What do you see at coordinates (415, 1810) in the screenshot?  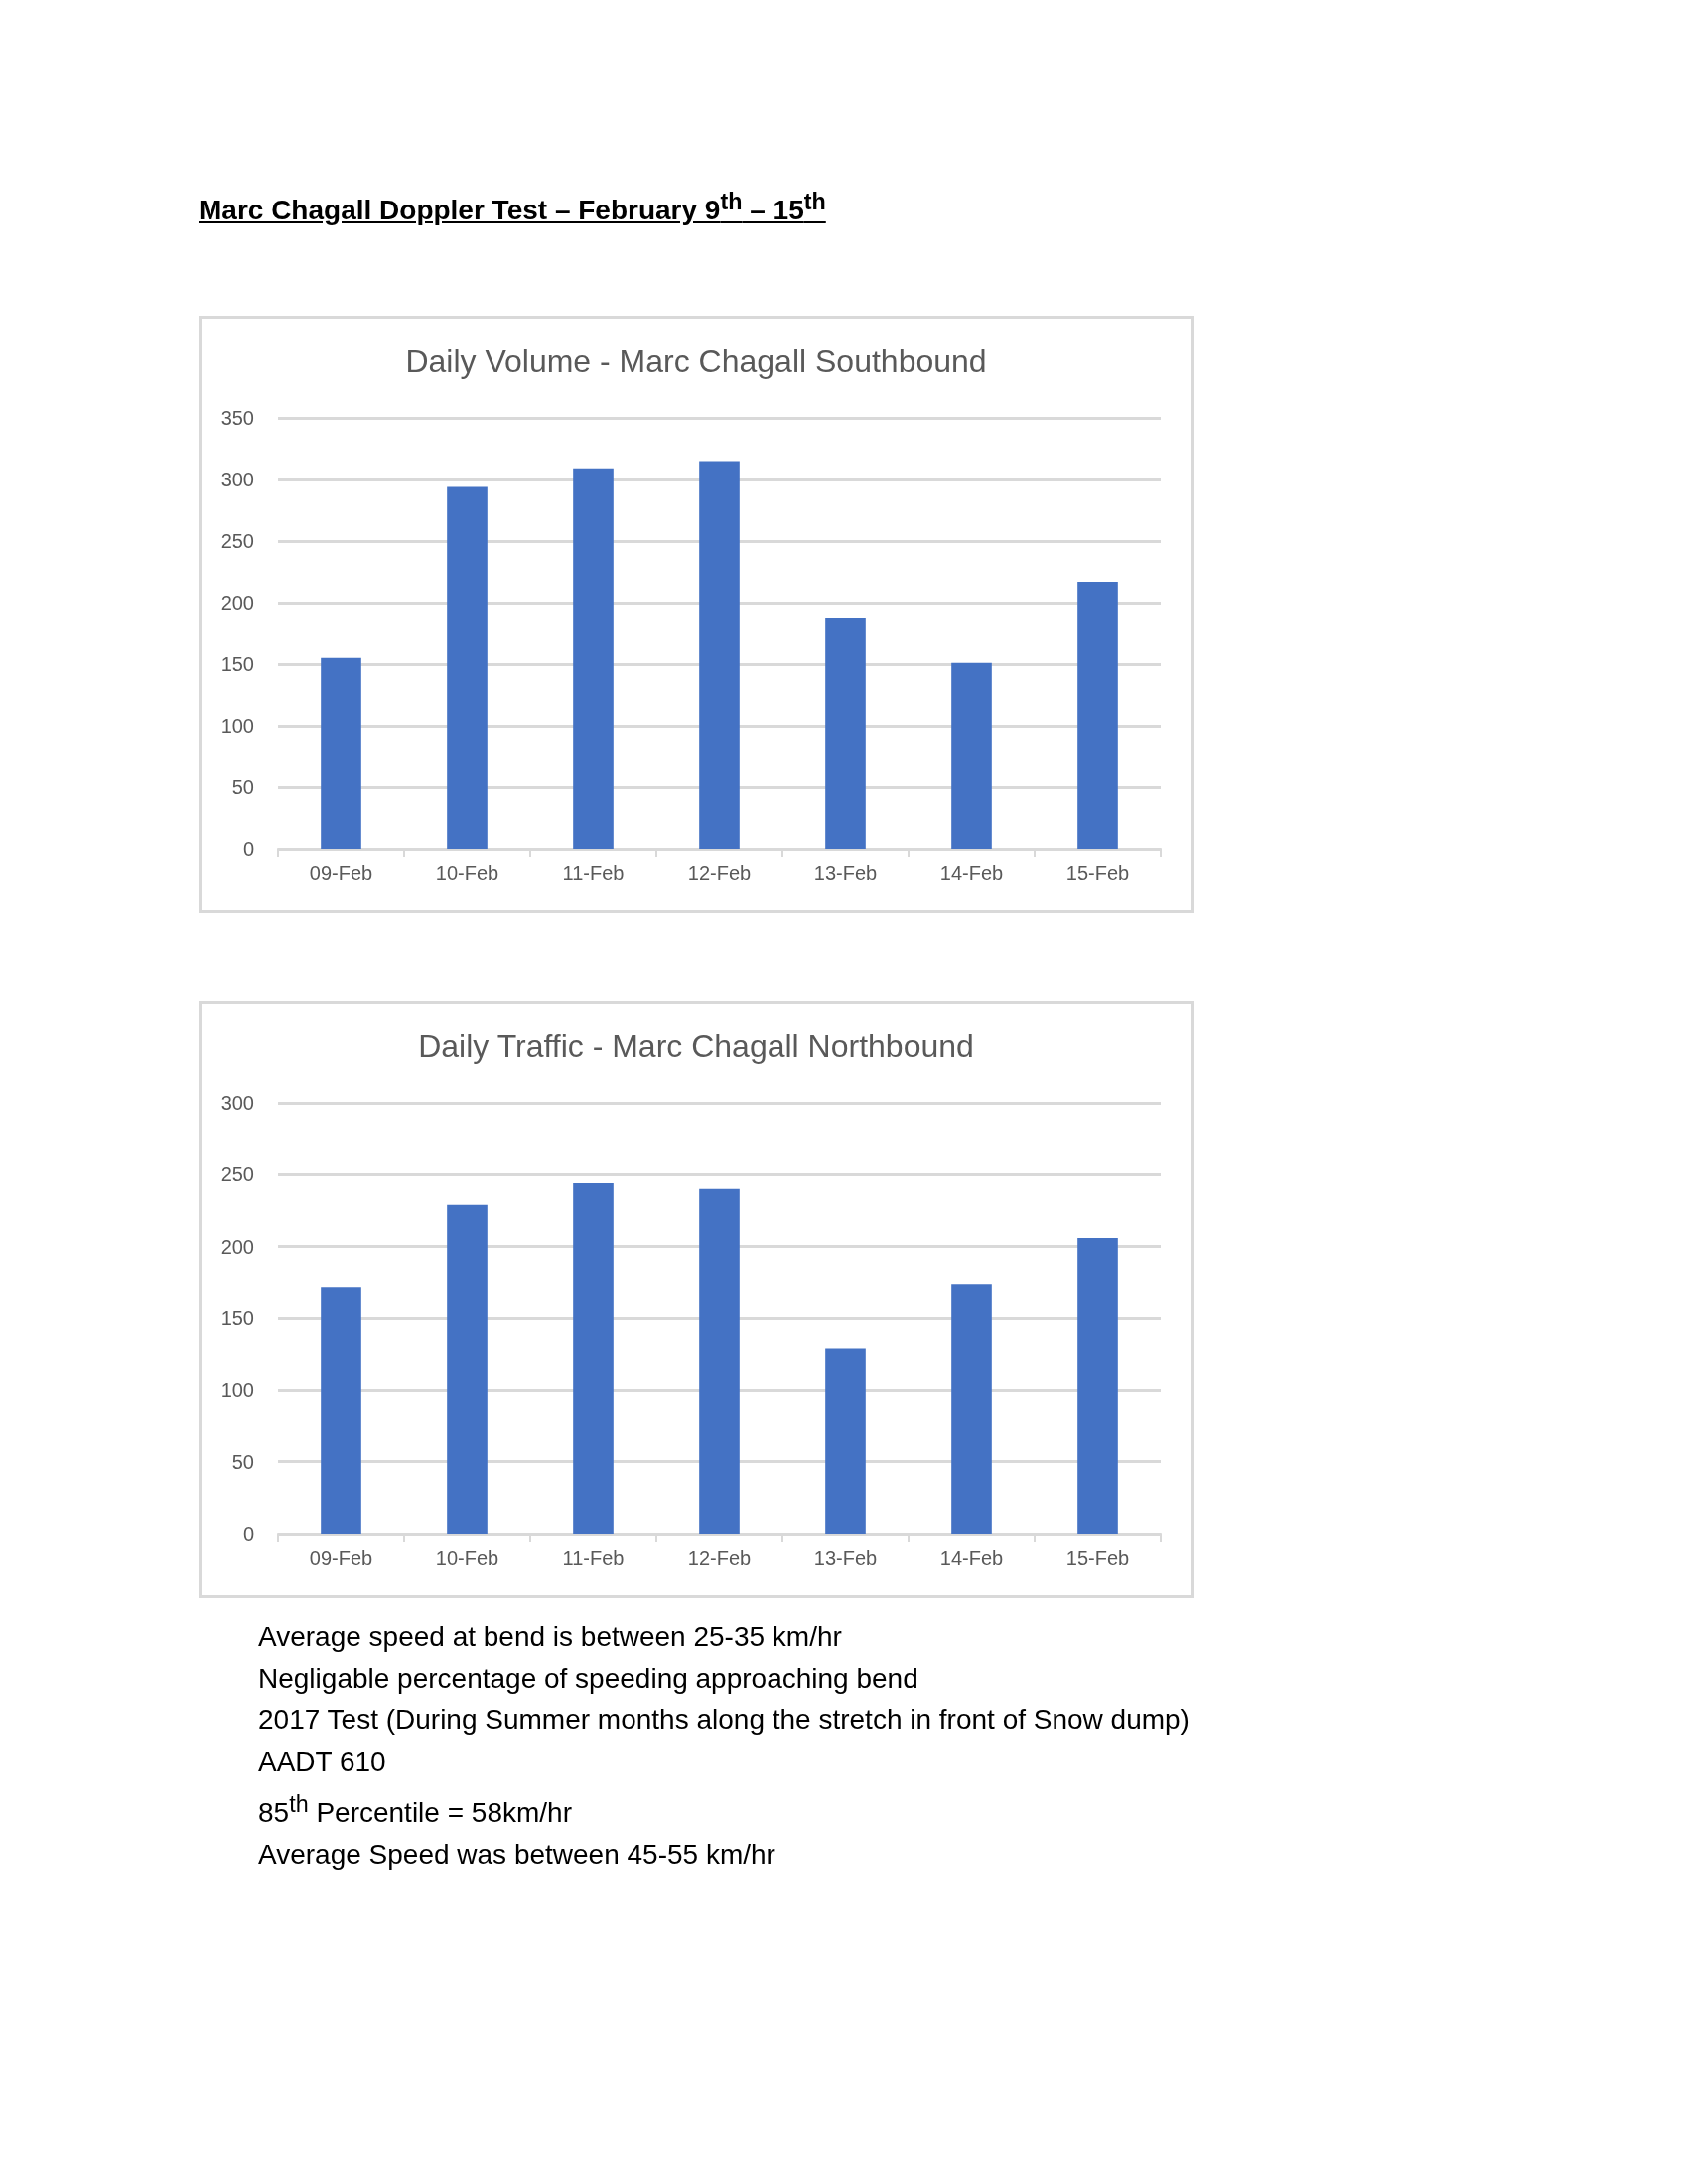 I see `text: 85$^{th}$ Percentile = 58km/hr` at bounding box center [415, 1810].